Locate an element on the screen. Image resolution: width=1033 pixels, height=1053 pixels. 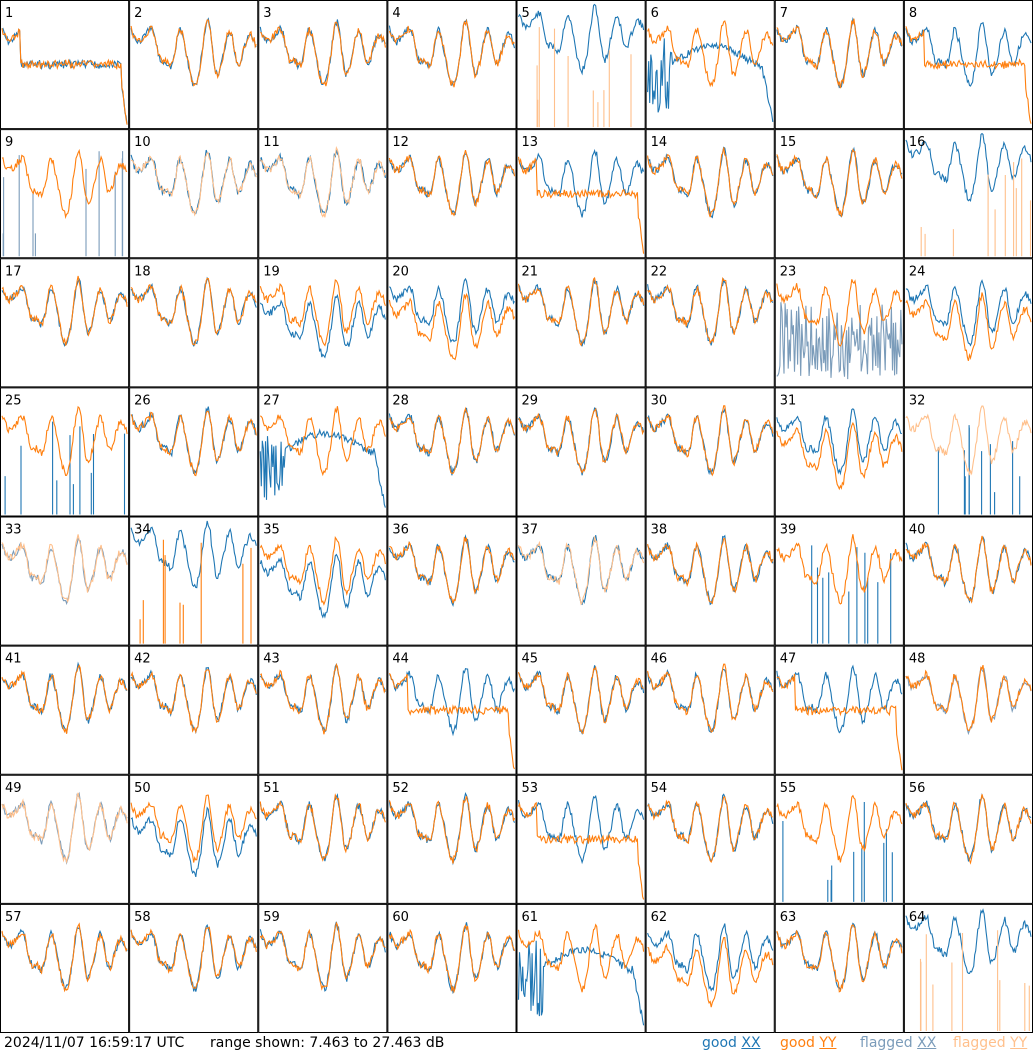
tile-label: 13 is located at coordinates (530, 142).